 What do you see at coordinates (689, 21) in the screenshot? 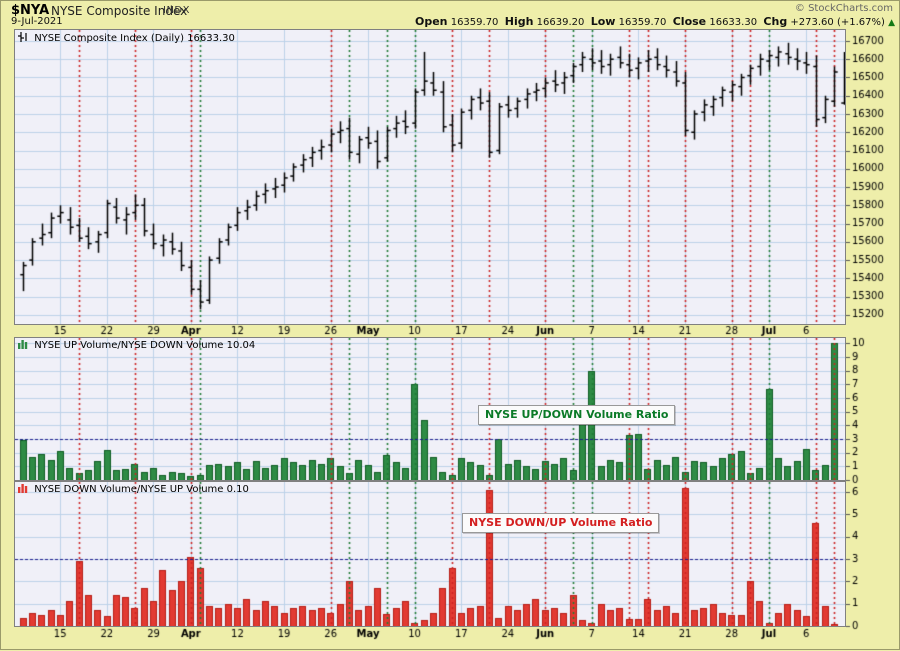
I see `close-label: Close` at bounding box center [689, 21].